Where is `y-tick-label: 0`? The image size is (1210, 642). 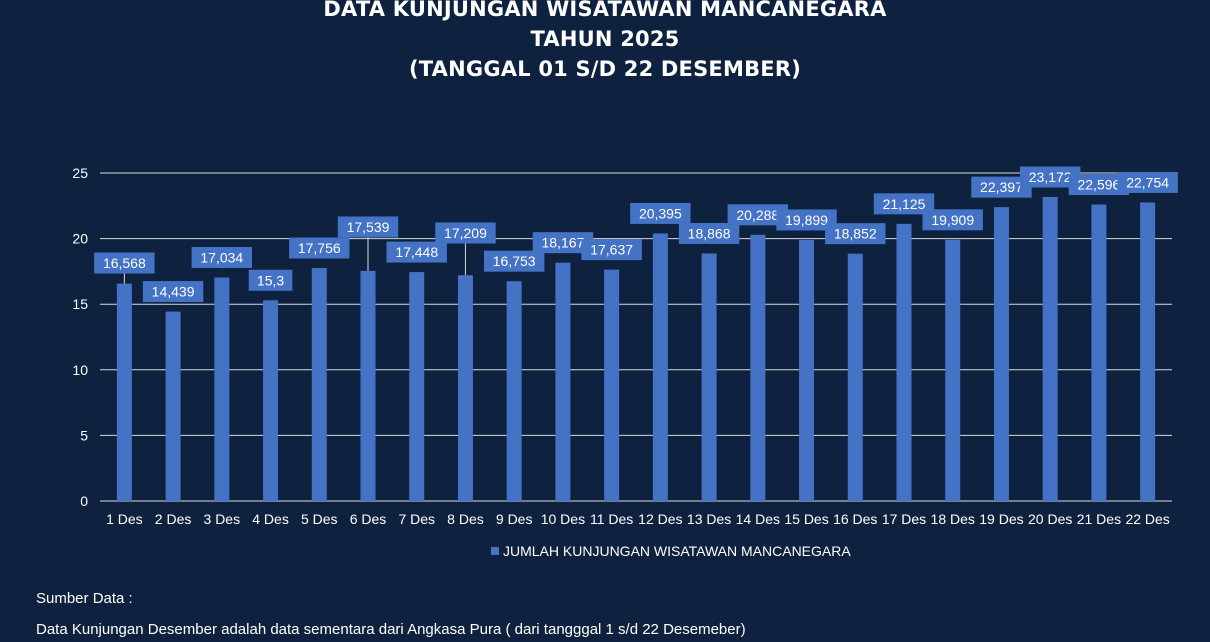
y-tick-label: 0 is located at coordinates (84, 501).